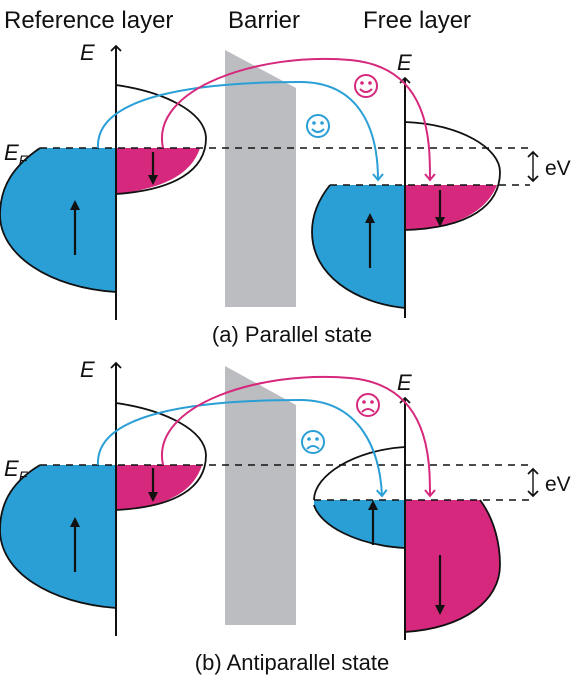  Describe the element at coordinates (88, 20) in the screenshot. I see `reference-layer-title: Reference layer` at that location.